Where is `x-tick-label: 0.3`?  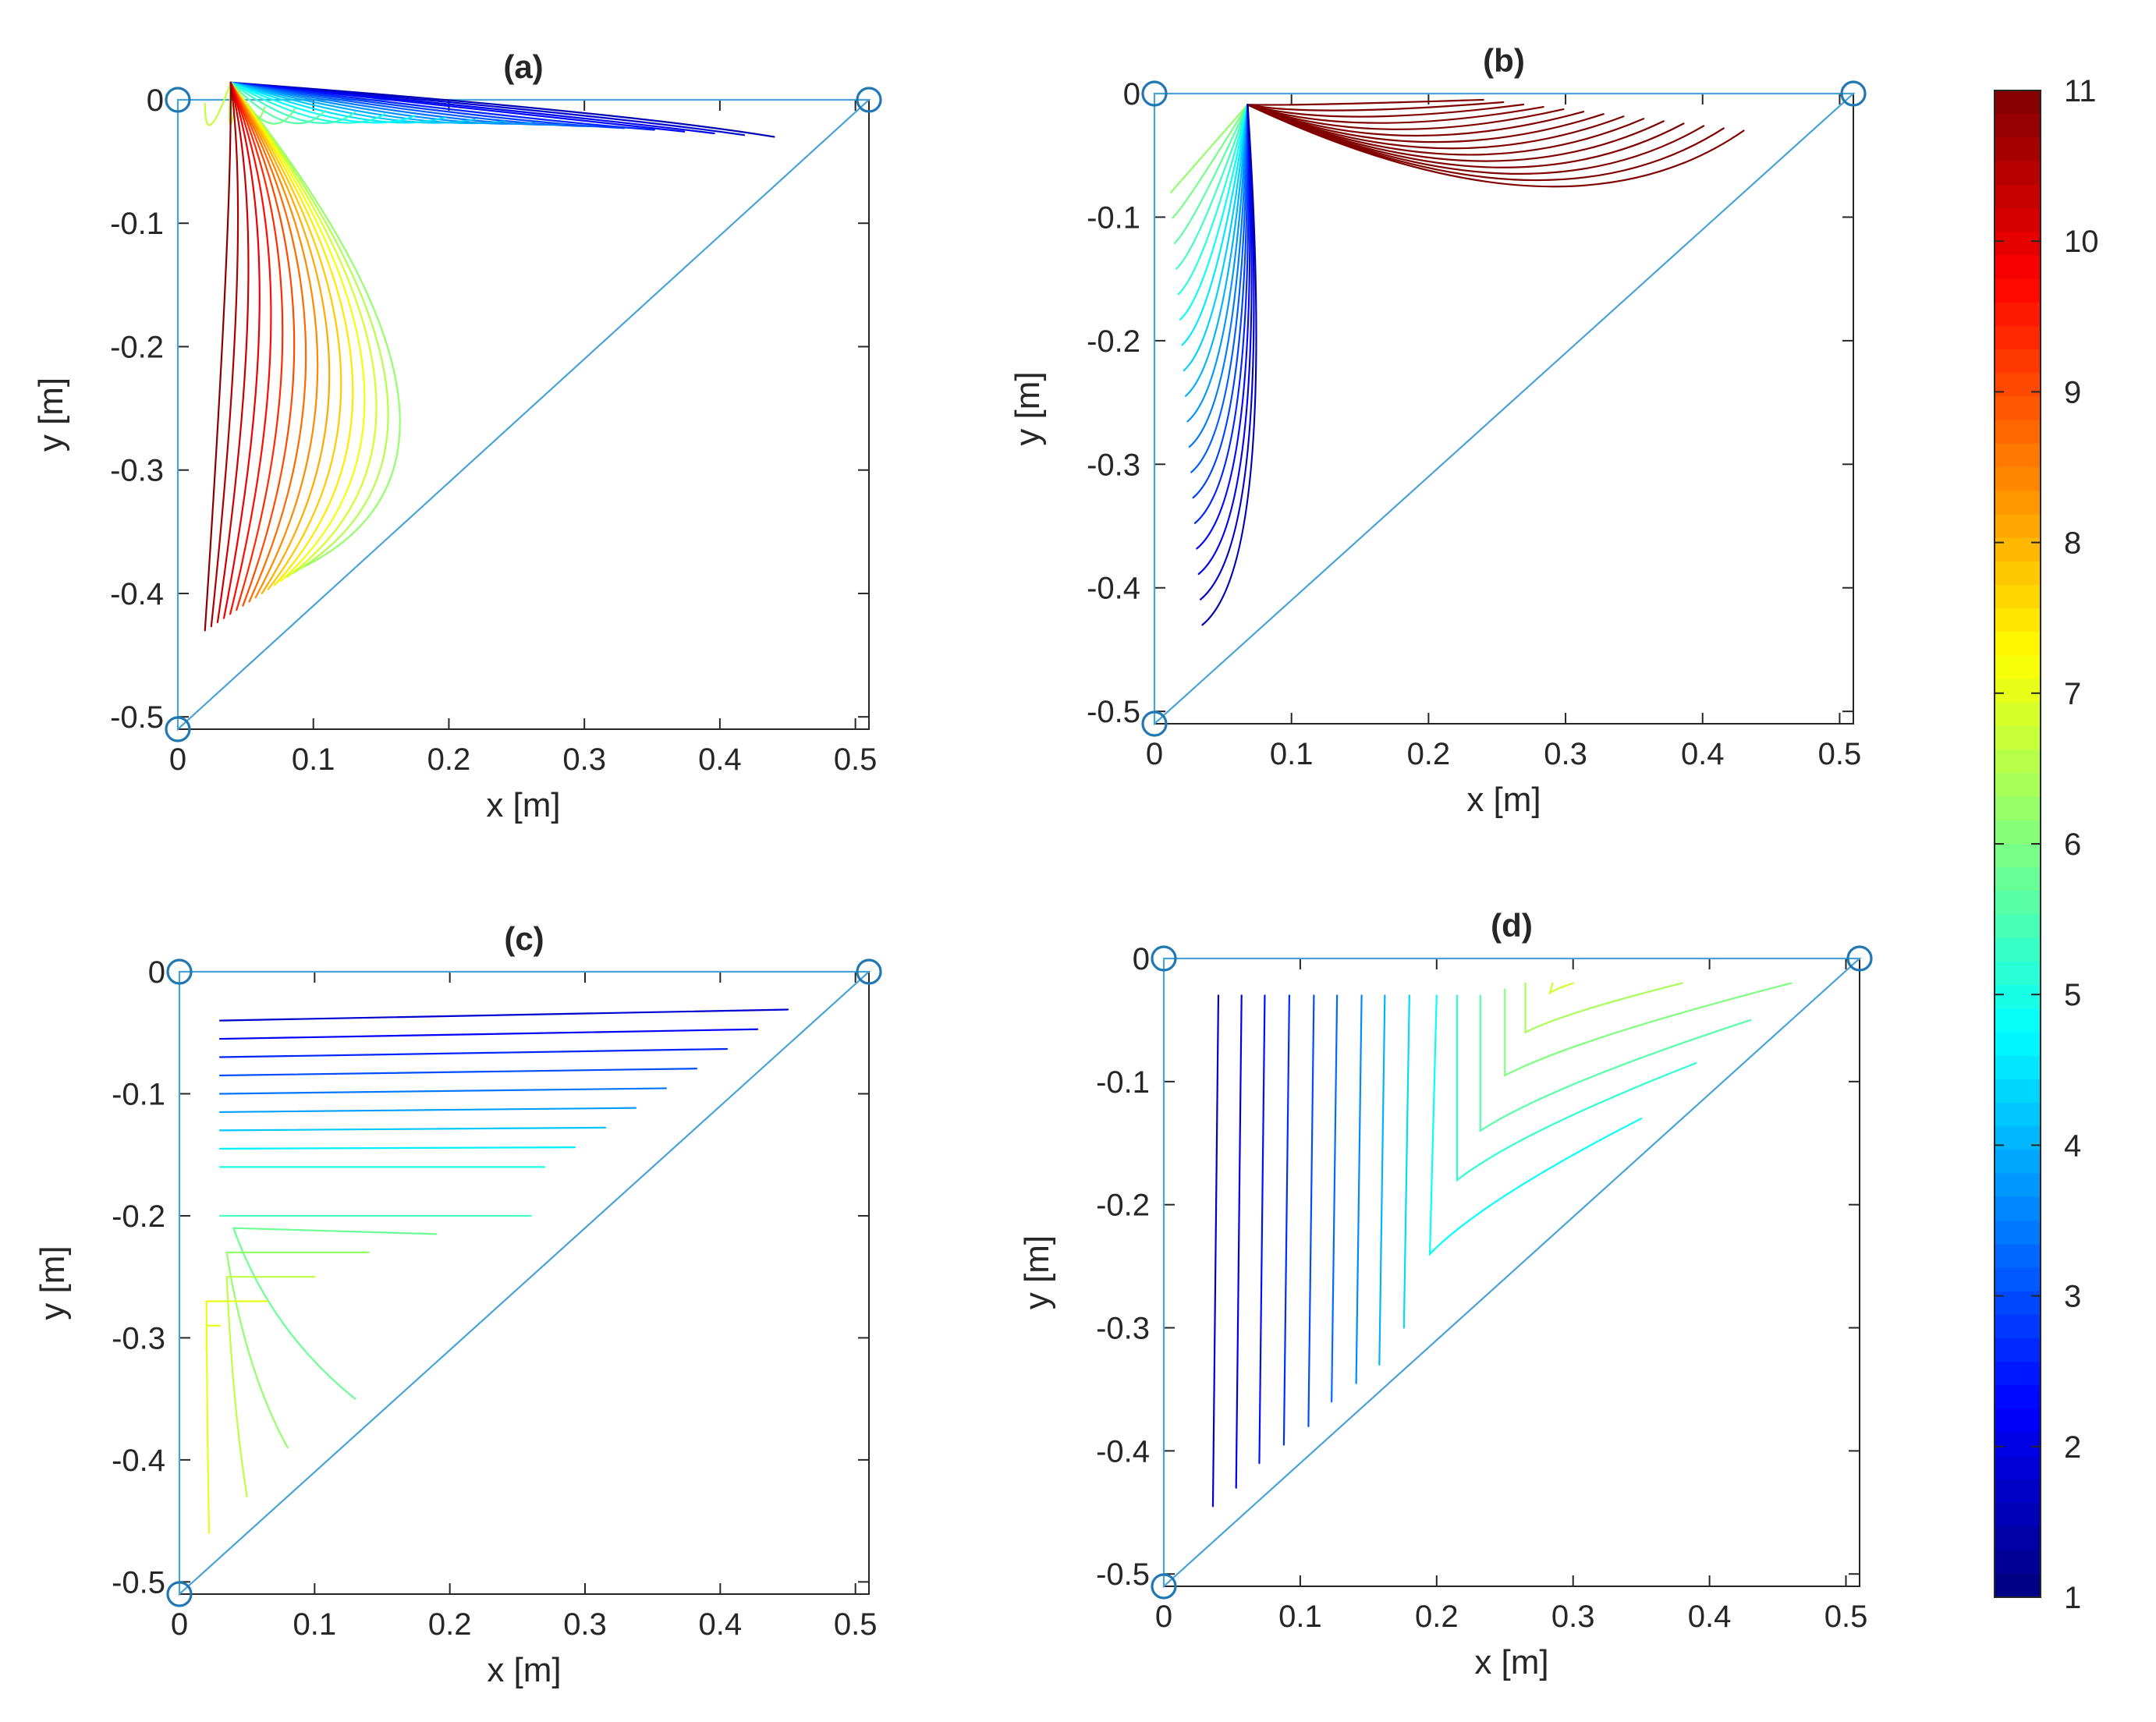 x-tick-label: 0.3 is located at coordinates (585, 1624).